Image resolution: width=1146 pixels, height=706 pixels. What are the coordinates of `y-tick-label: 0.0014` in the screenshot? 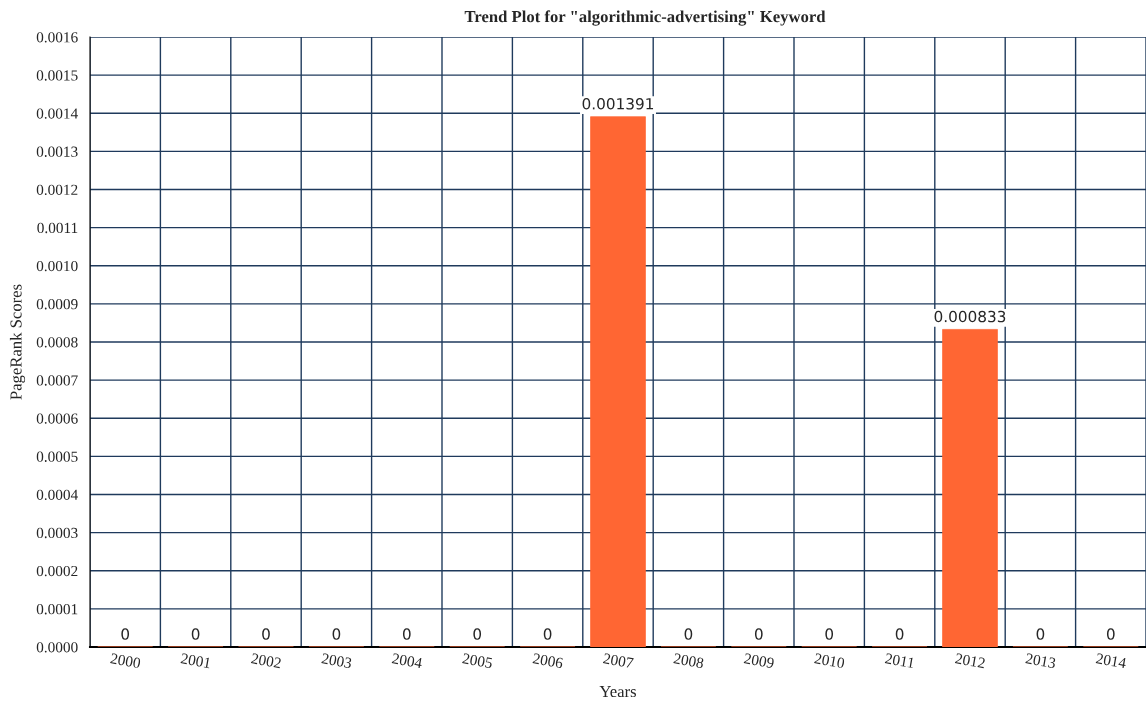 It's located at (57, 113).